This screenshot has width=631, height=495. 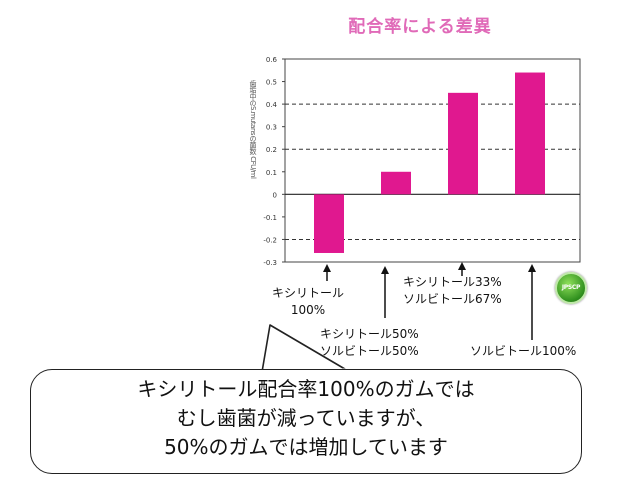 What do you see at coordinates (306, 389) in the screenshot?
I see `callout-line-1: キシリトール配合率100%のガムでは` at bounding box center [306, 389].